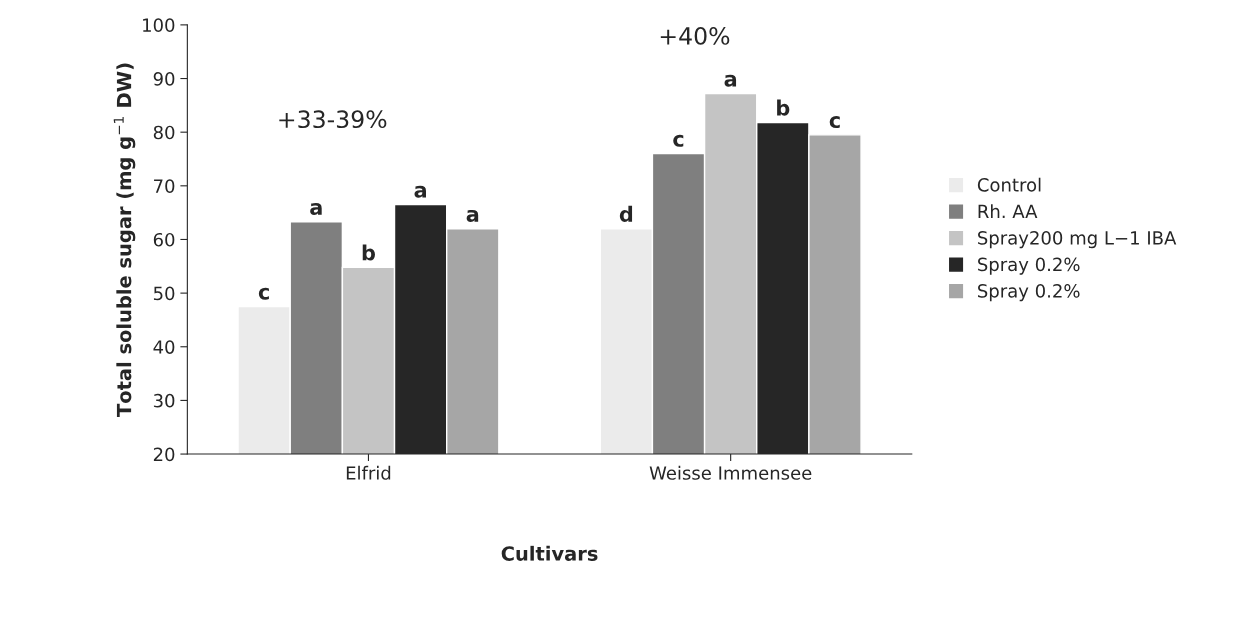 This screenshot has height=622, width=1249. What do you see at coordinates (164, 293) in the screenshot?
I see `y-tick-label: 50` at bounding box center [164, 293].